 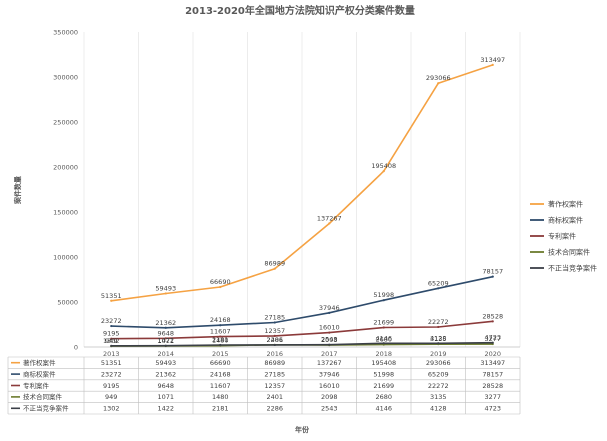 What do you see at coordinates (492, 386) in the screenshot?
I see `table-cell: 28528` at bounding box center [492, 386].